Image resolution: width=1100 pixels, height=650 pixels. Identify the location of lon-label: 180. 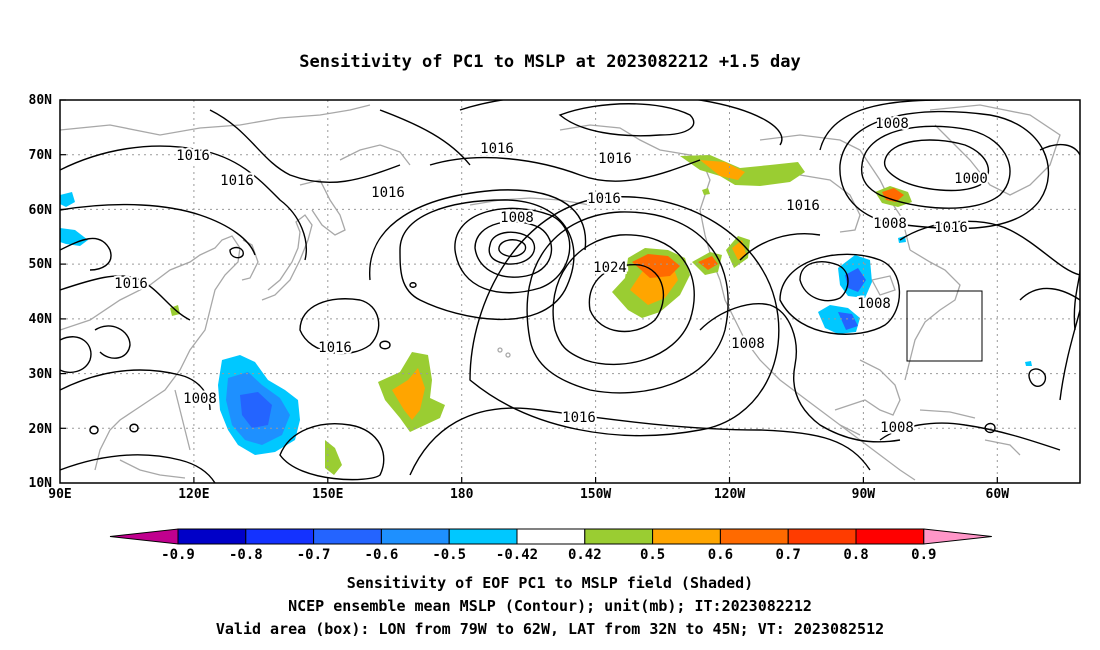
(462, 494).